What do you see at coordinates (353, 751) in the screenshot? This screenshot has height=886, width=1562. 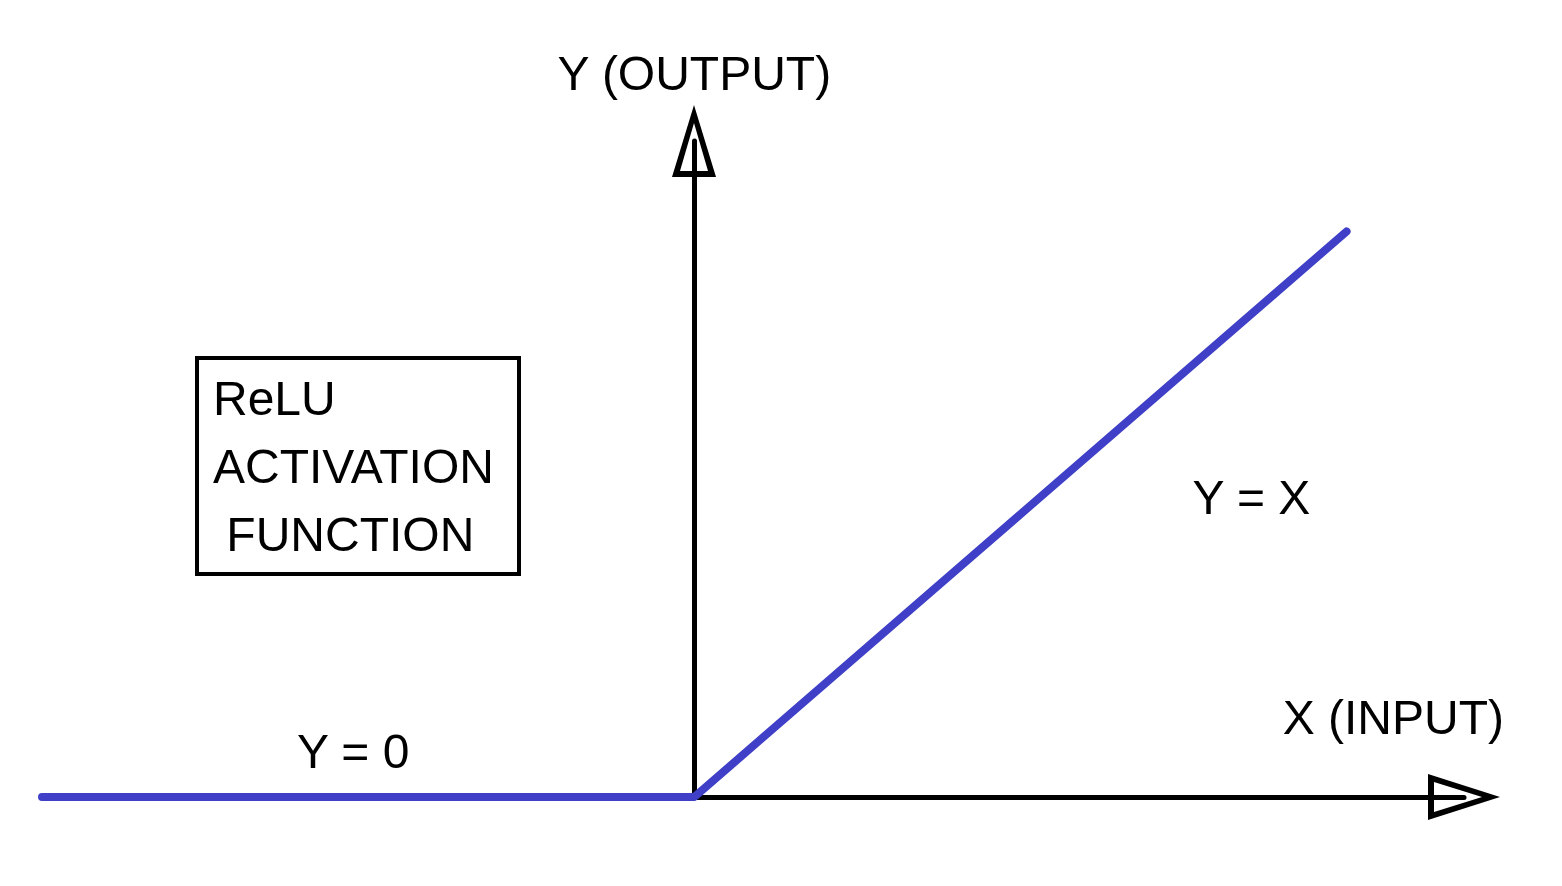 I see `annotation: Y = 0` at bounding box center [353, 751].